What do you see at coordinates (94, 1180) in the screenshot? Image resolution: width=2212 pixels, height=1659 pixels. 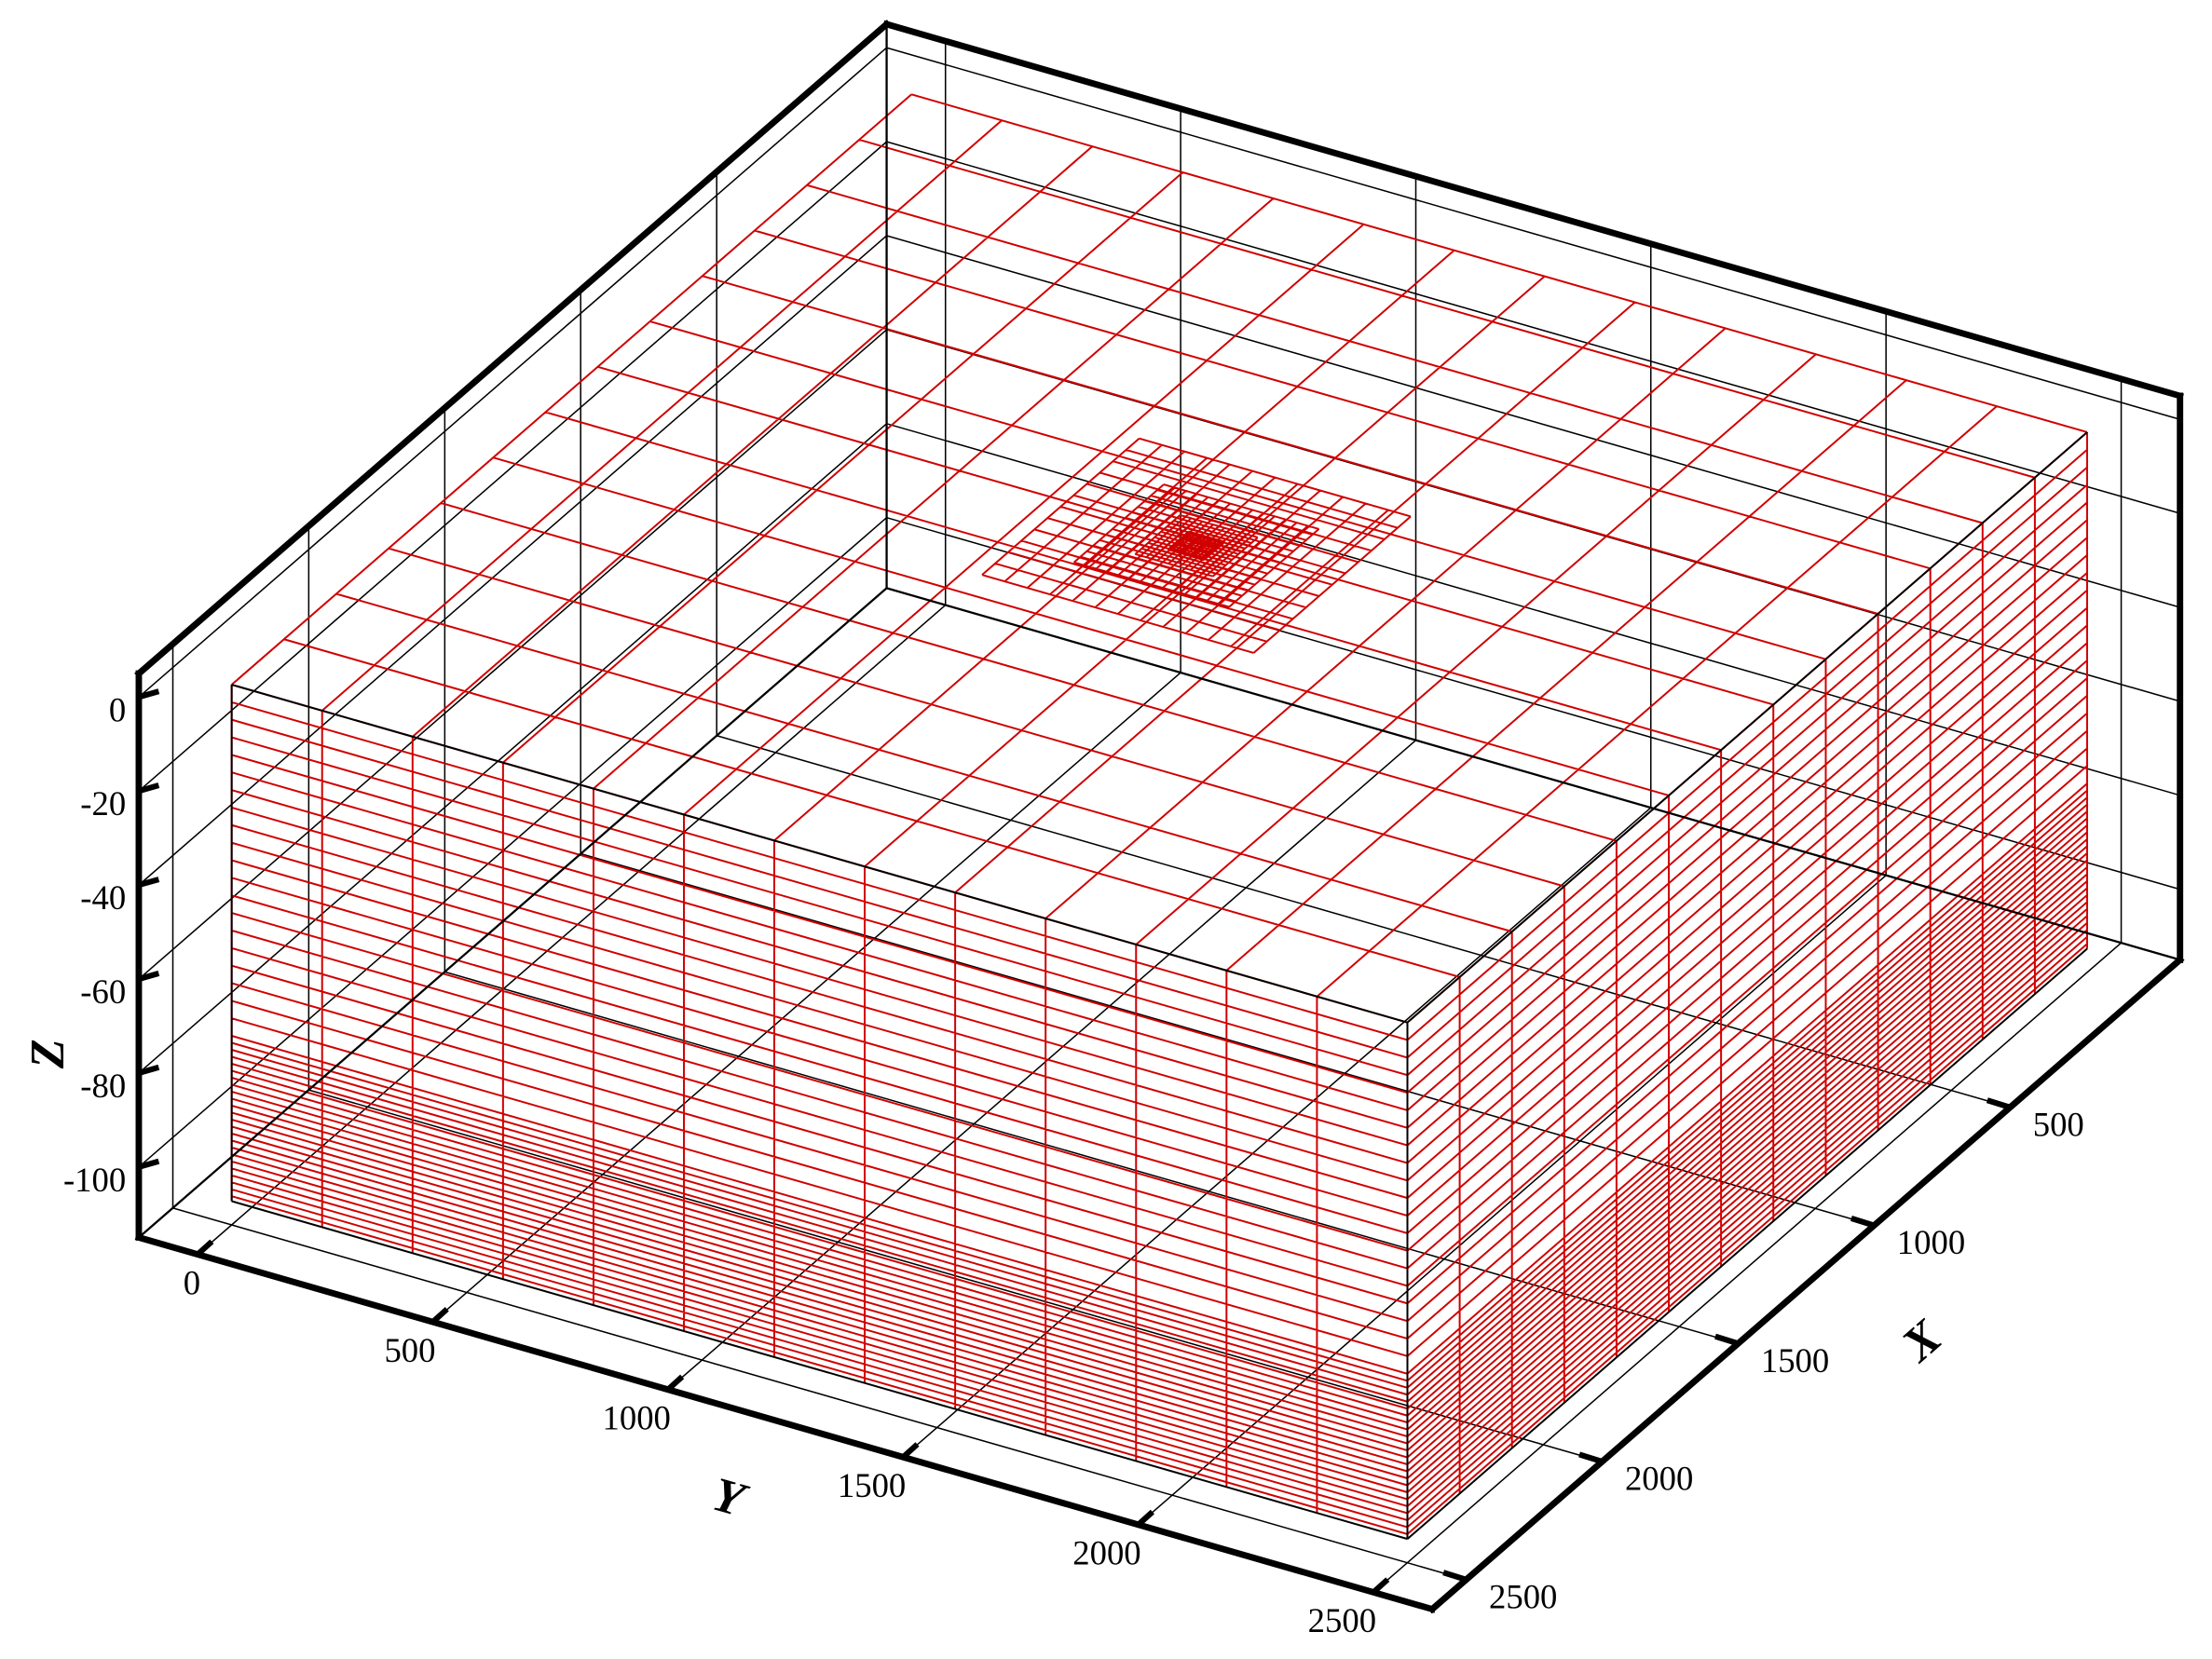 I see `z-tick-label: -100` at bounding box center [94, 1180].